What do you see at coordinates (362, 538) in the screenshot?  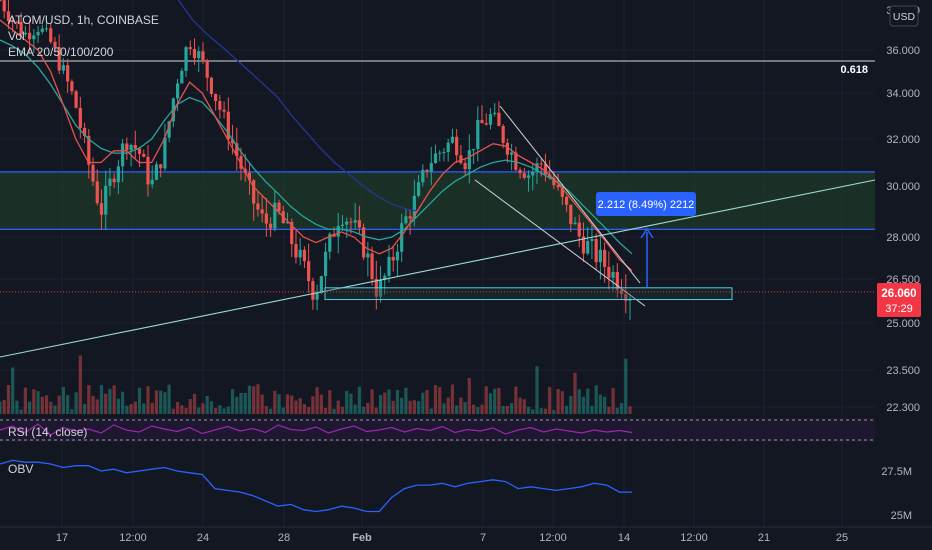 I see `time-tick-label: Feb` at bounding box center [362, 538].